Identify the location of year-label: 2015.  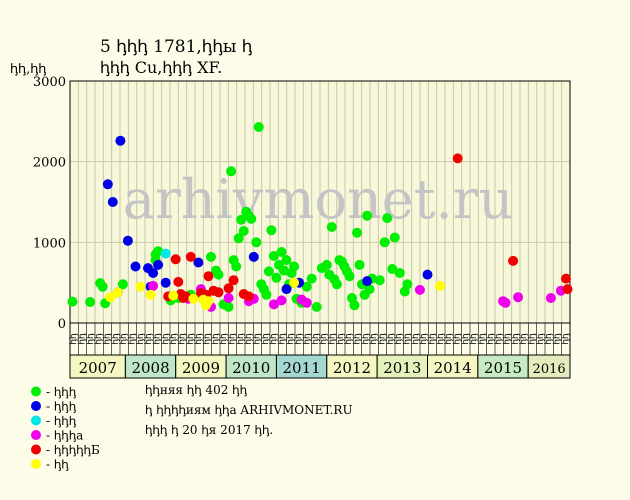
(503, 368).